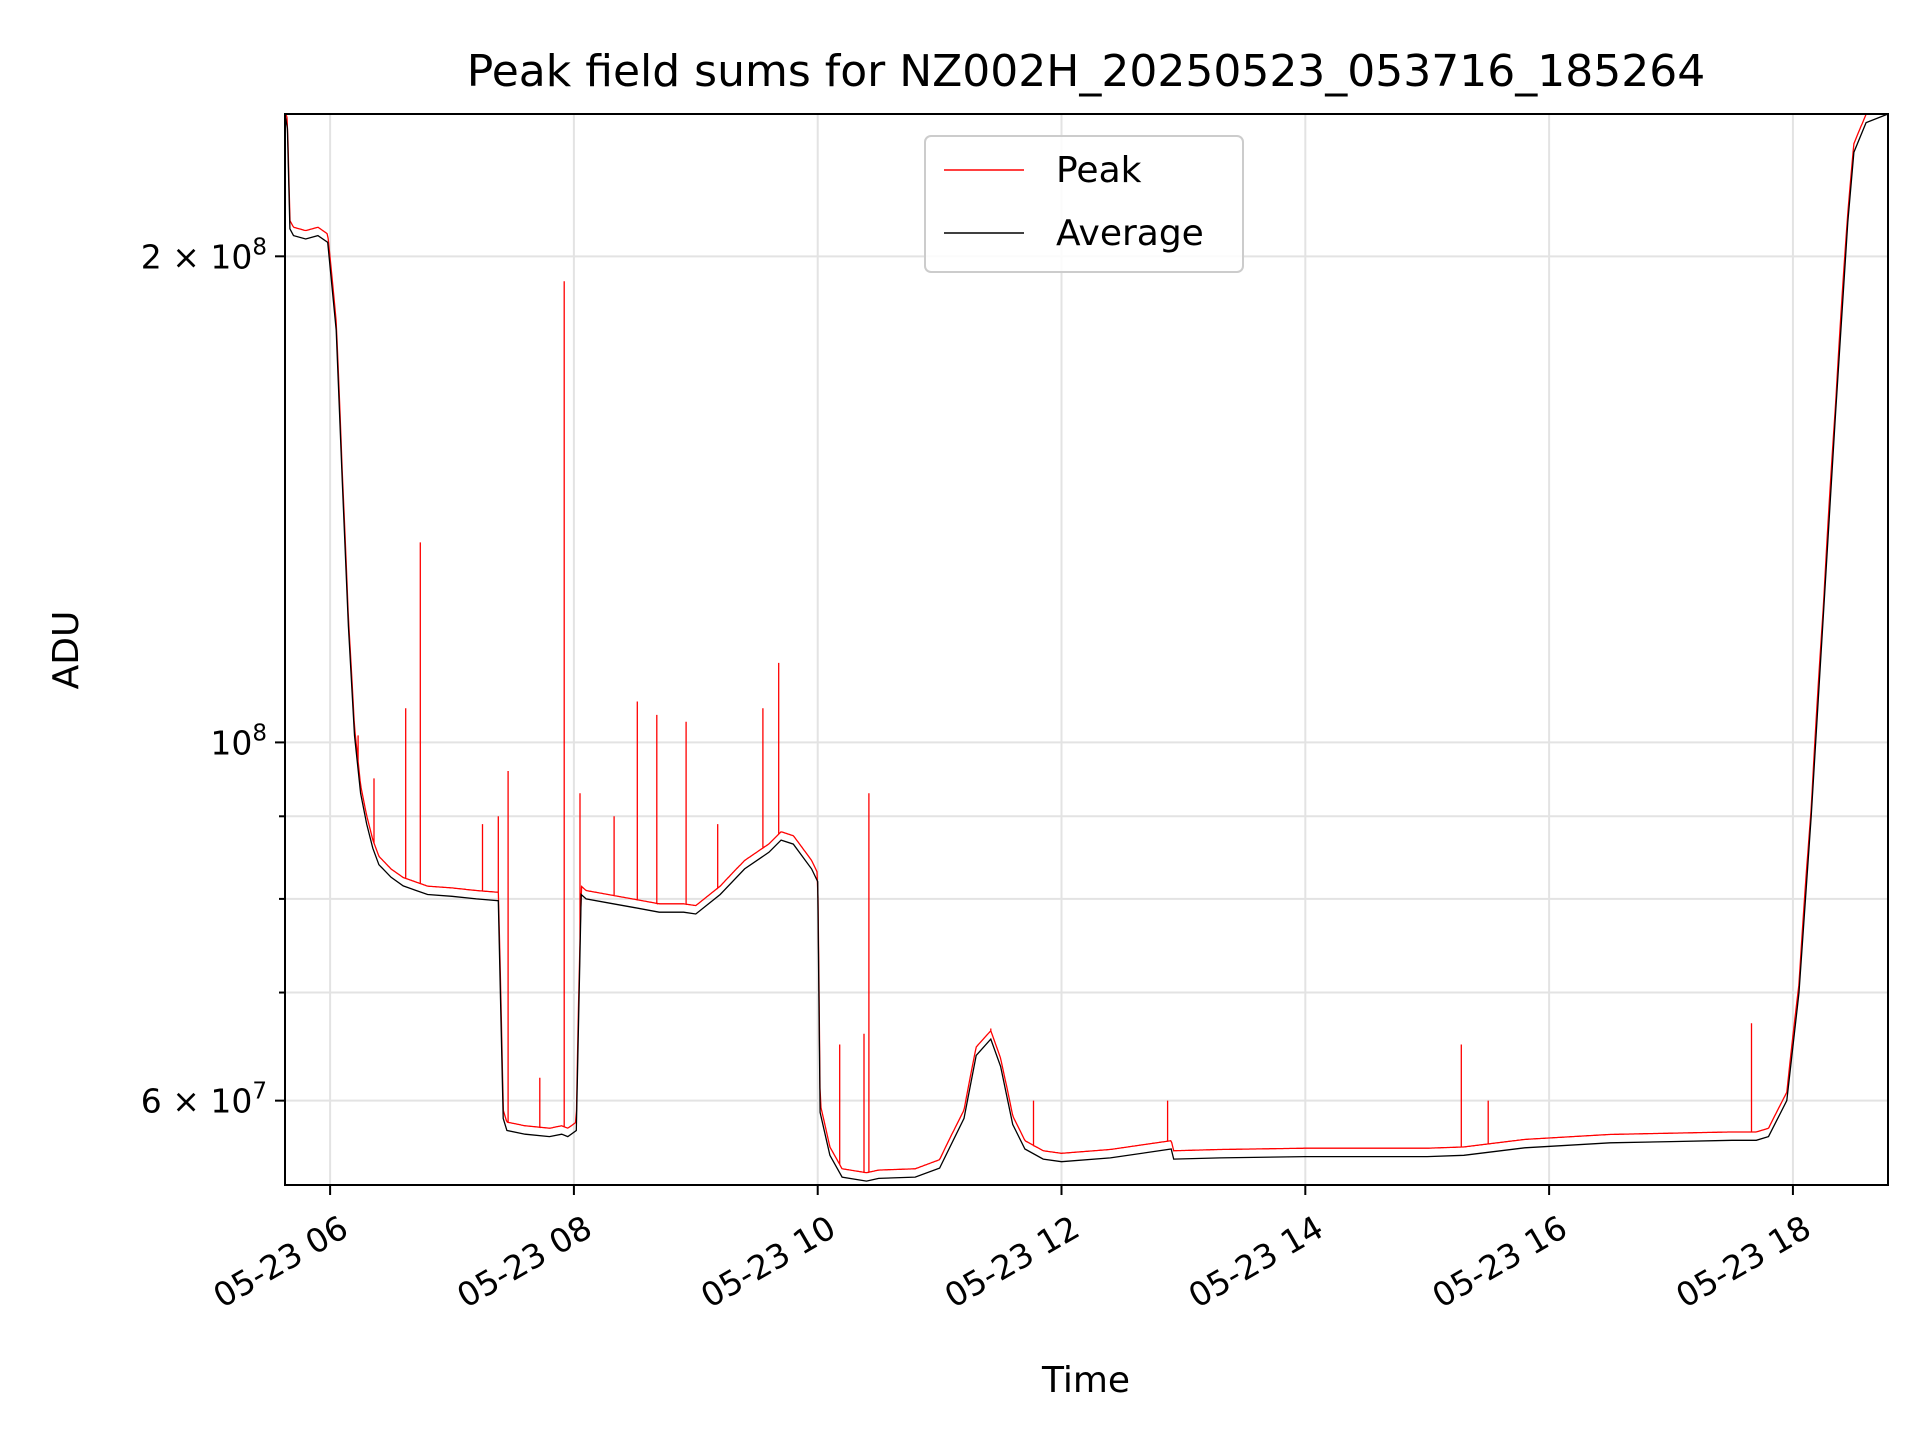  Describe the element at coordinates (204, 255) in the screenshot. I see `y-tick-label: 2 × 108` at that location.